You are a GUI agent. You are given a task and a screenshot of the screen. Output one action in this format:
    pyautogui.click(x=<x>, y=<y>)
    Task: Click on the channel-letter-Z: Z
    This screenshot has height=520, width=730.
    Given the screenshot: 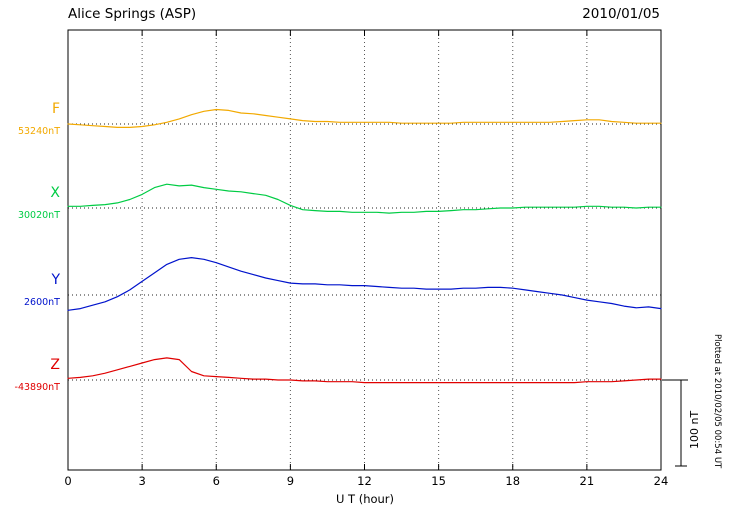 What is the action you would take?
    pyautogui.click(x=55, y=365)
    